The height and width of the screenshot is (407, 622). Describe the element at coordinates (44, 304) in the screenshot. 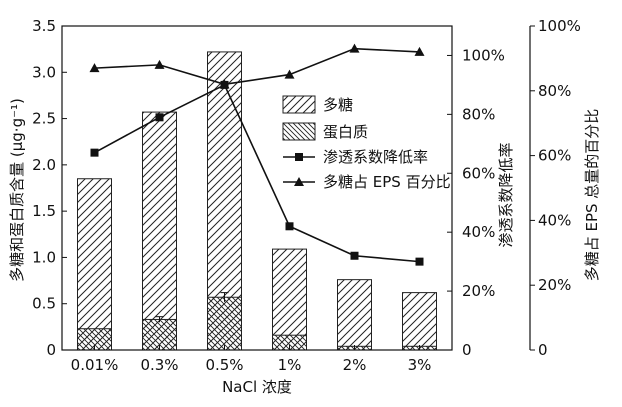

I see `y-left-tick-label: 0.5` at that location.